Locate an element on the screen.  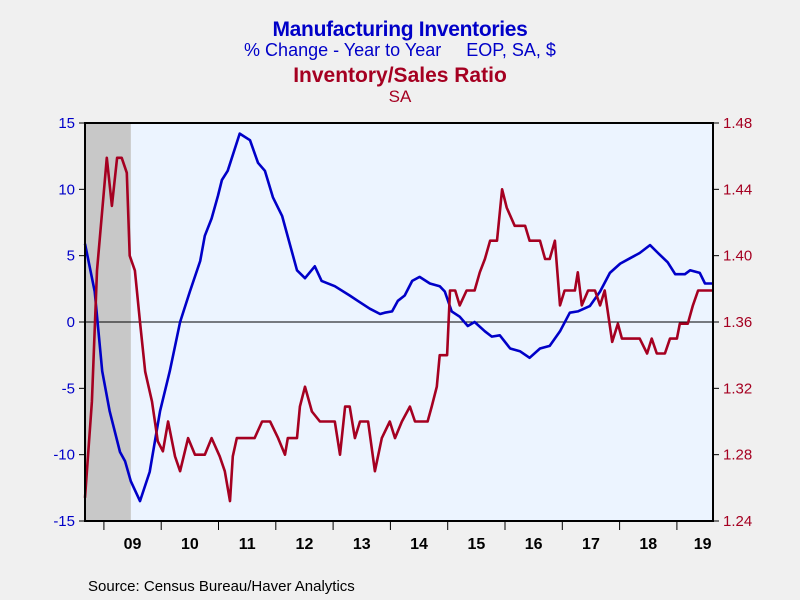
source-note: Source: Census Bureau/Haver Analytics is located at coordinates (221, 586).